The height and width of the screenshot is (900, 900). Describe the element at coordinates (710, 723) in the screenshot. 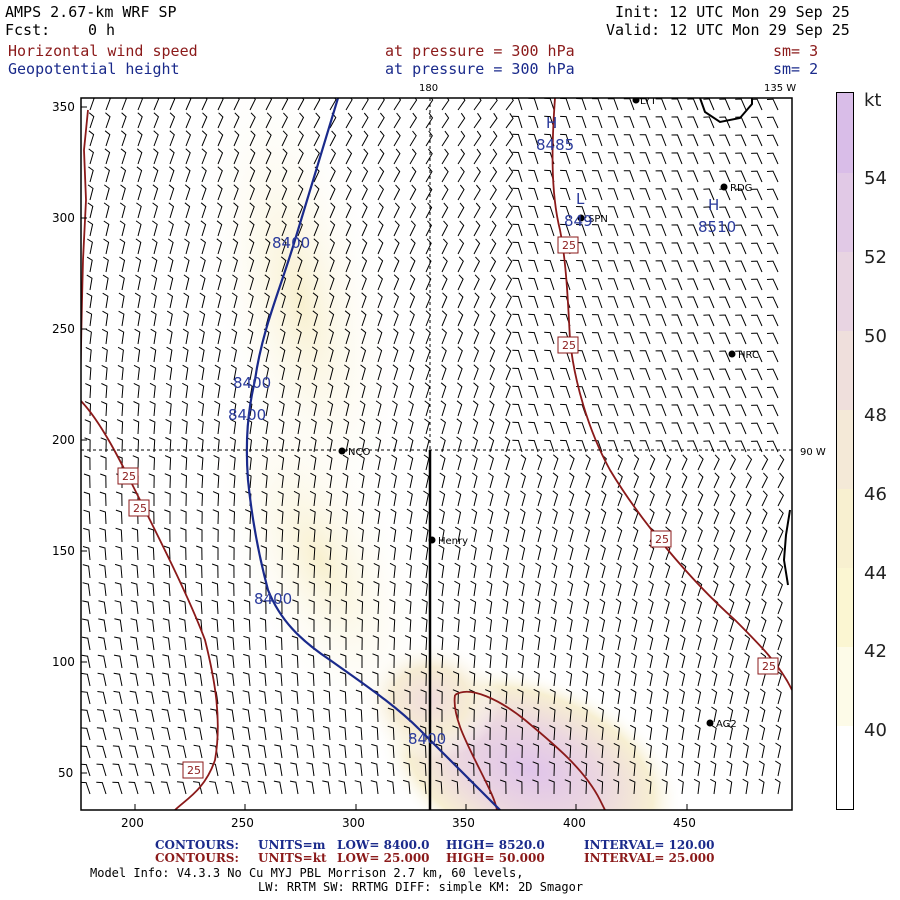

I see `station-ag2-dot` at that location.